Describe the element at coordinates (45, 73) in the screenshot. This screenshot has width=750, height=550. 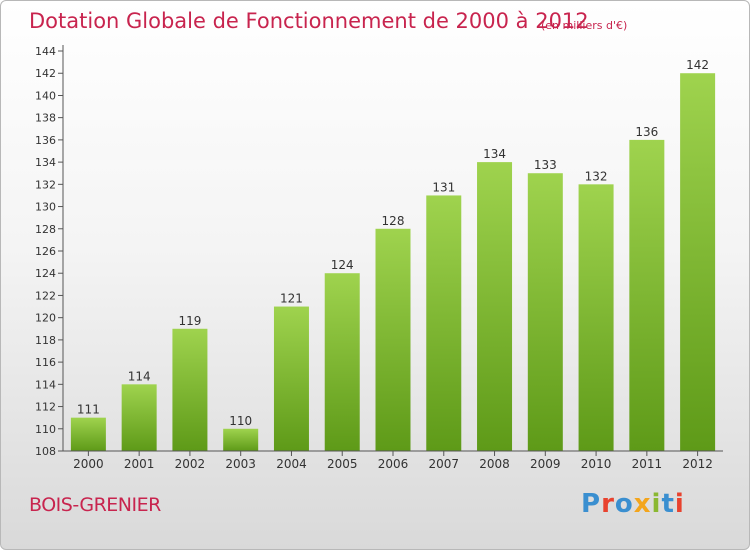
I see `y-tick-label: 142` at that location.